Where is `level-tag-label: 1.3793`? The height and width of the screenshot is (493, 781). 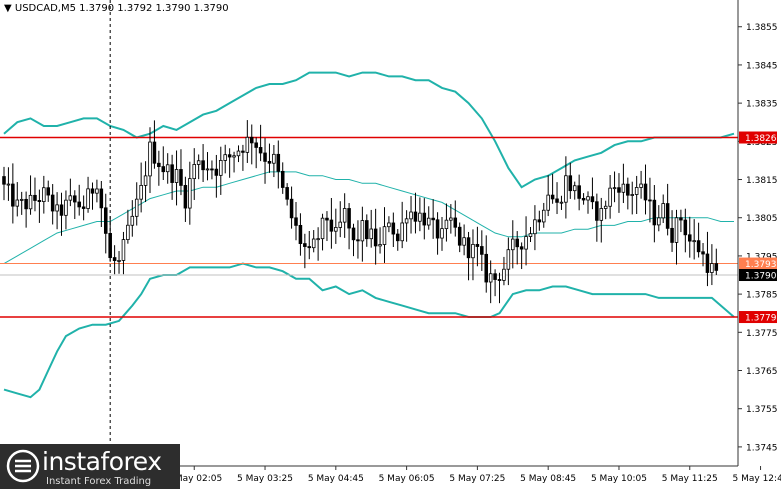
level-tag-label: 1.3793 is located at coordinates (761, 265).